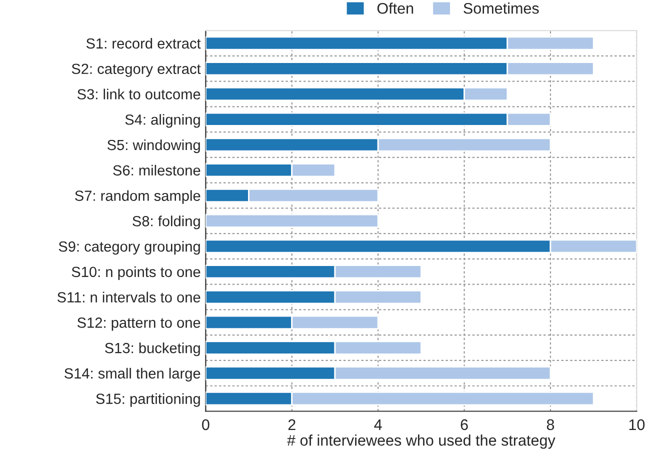  What do you see at coordinates (129, 247) in the screenshot?
I see `y-tick-label: S9: category grouping` at bounding box center [129, 247].